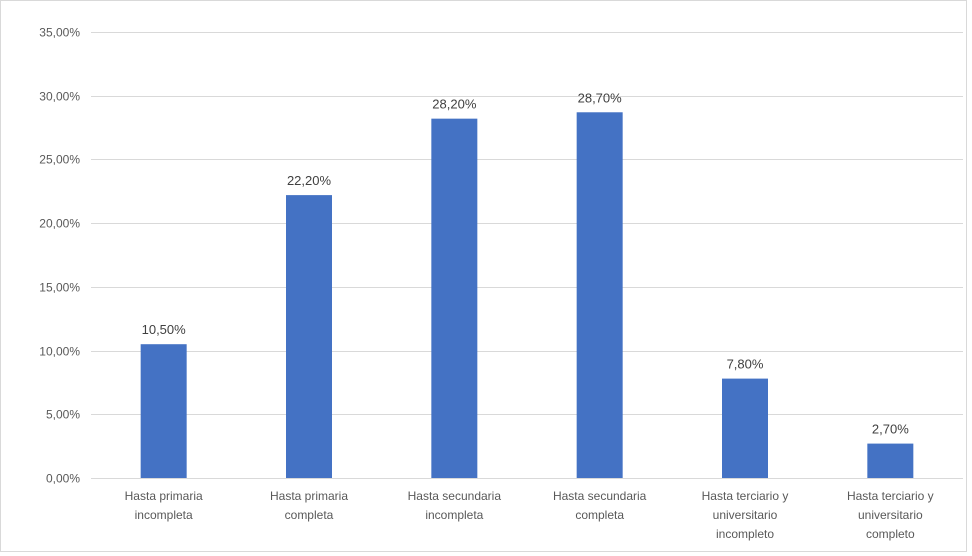 The image size is (972, 556). What do you see at coordinates (890, 534) in the screenshot?
I see `x-category-label-line: completo` at bounding box center [890, 534].